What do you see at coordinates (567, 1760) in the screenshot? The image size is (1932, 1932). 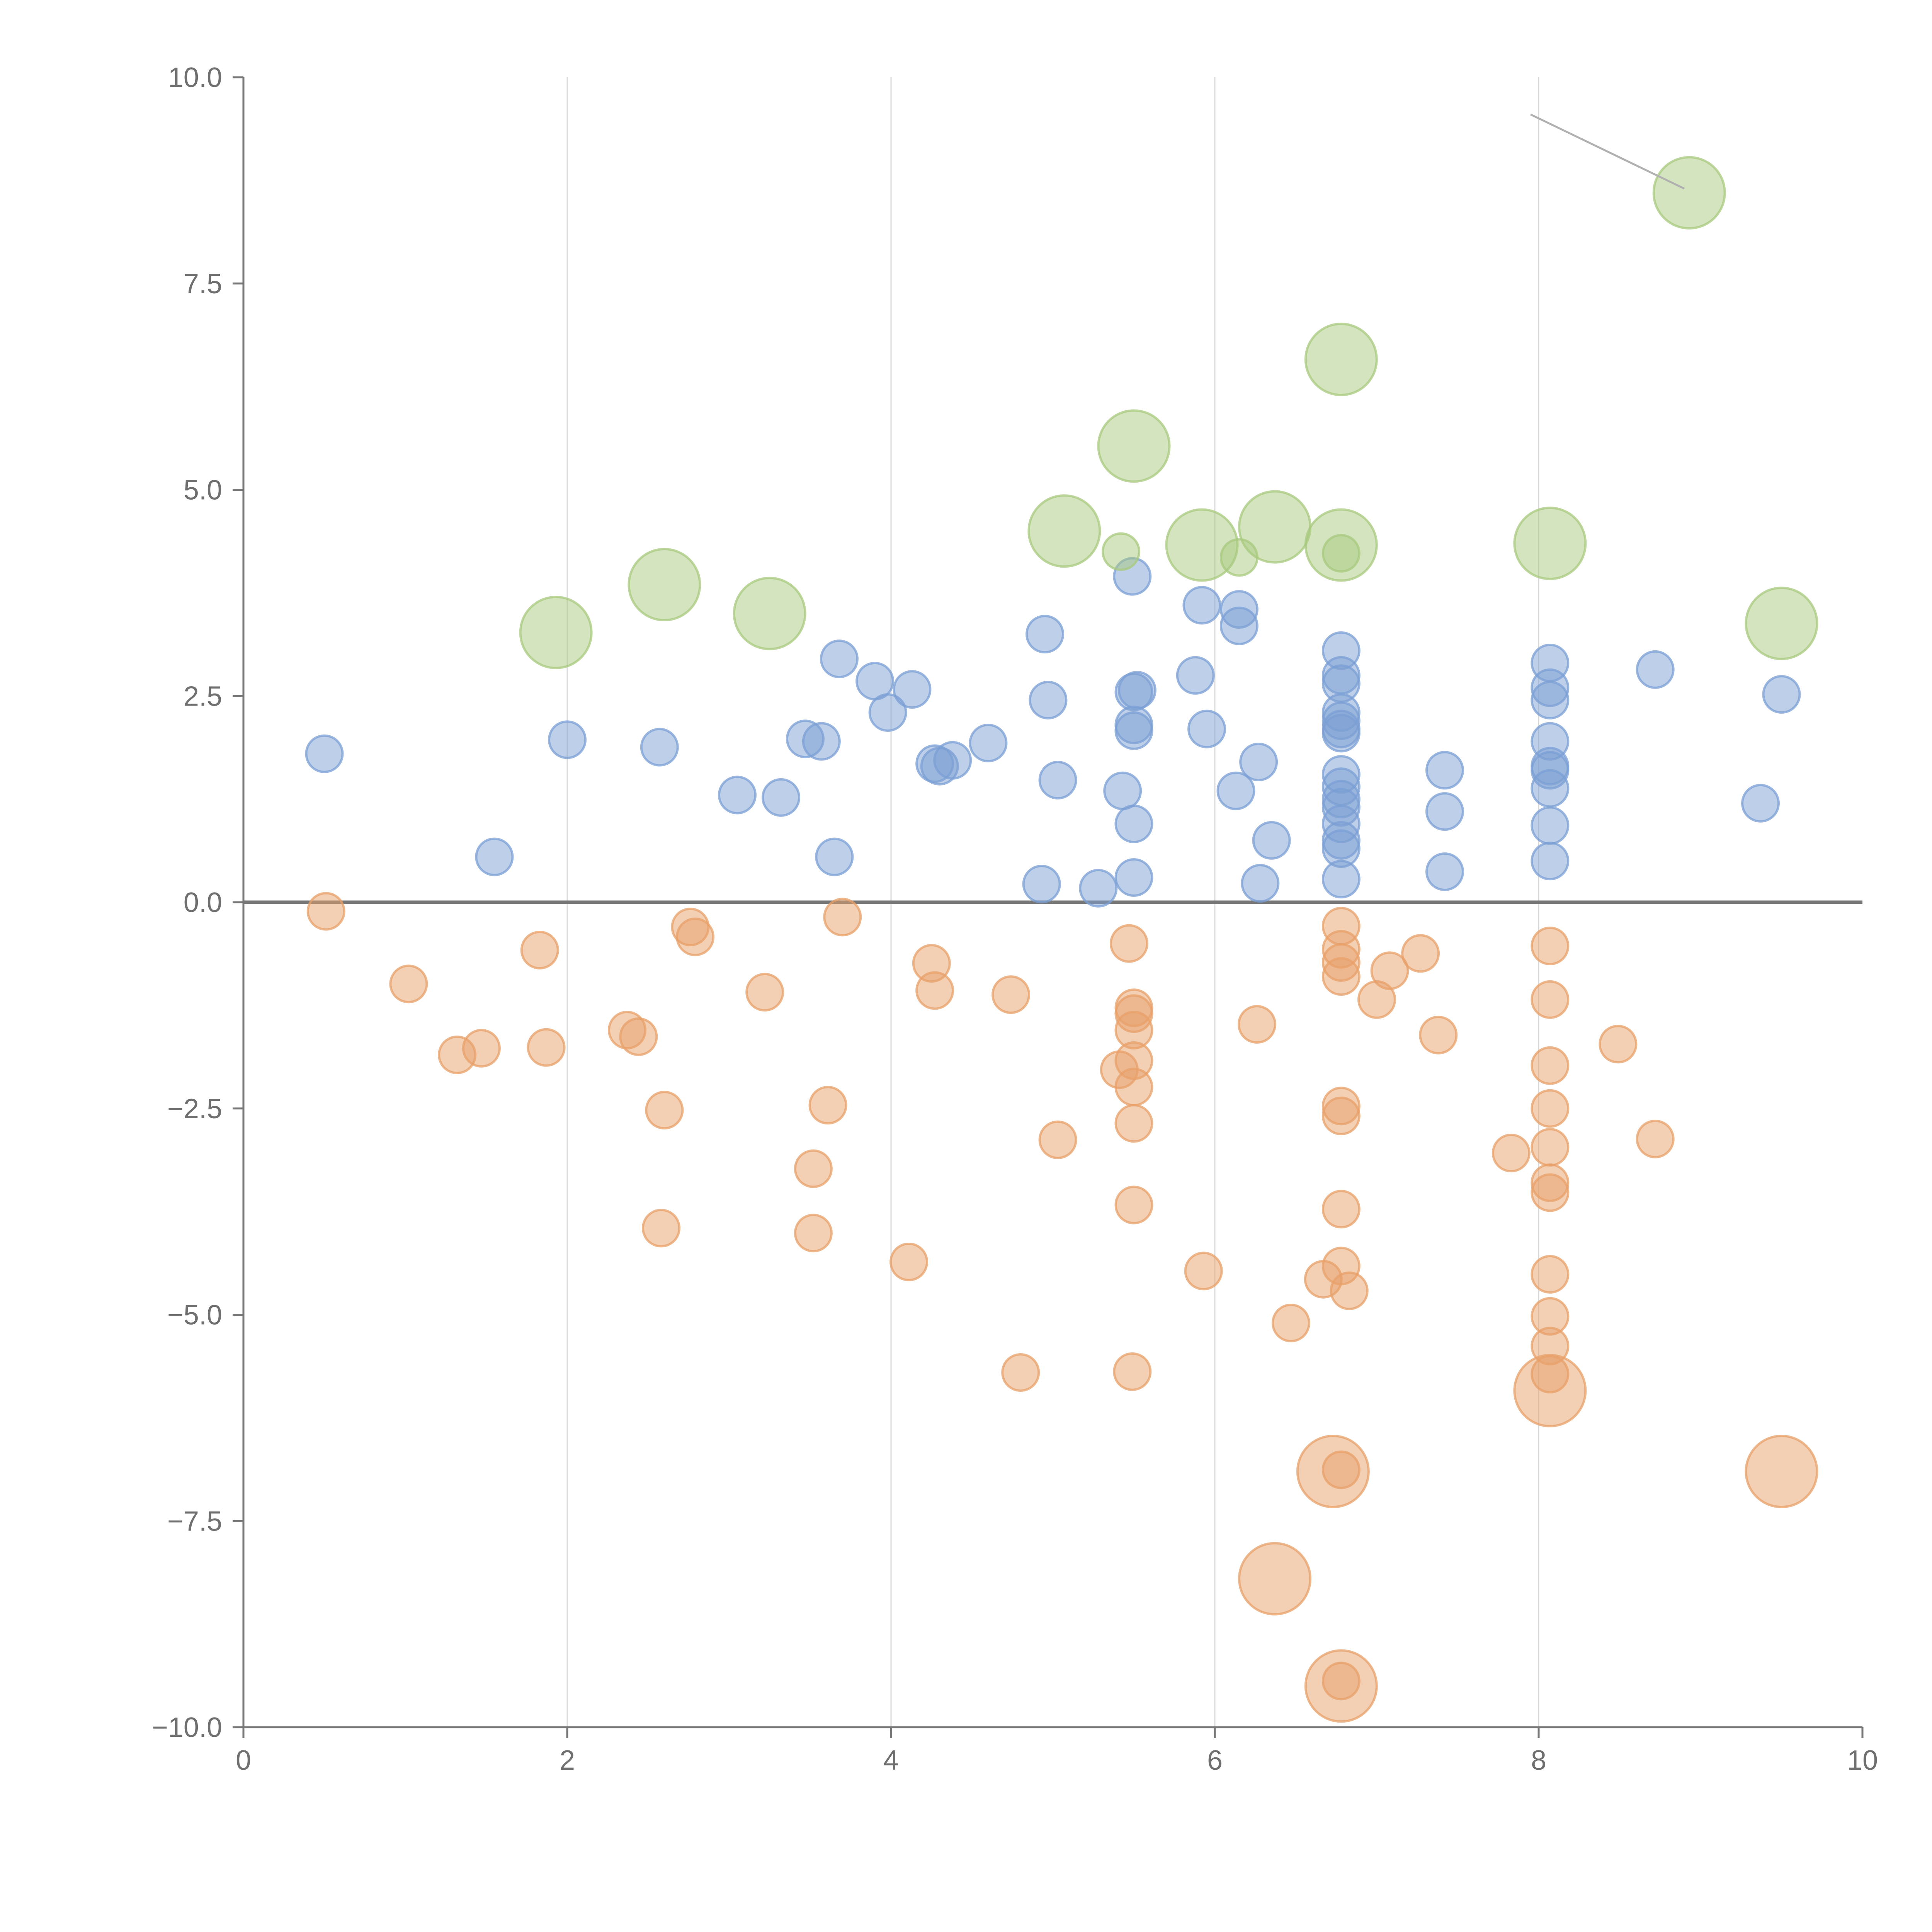 I see `x-tick-label: 2` at bounding box center [567, 1760].